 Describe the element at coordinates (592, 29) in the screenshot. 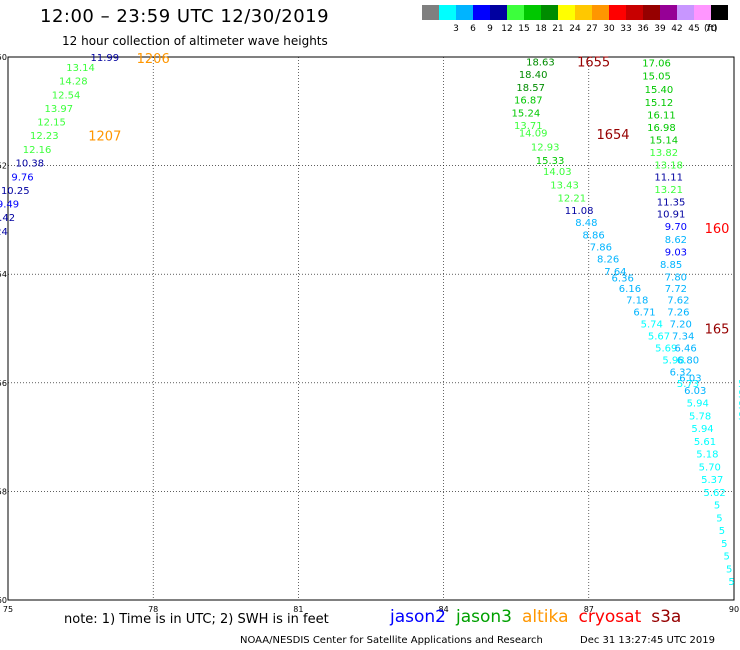

I see `legend-label: 27` at that location.